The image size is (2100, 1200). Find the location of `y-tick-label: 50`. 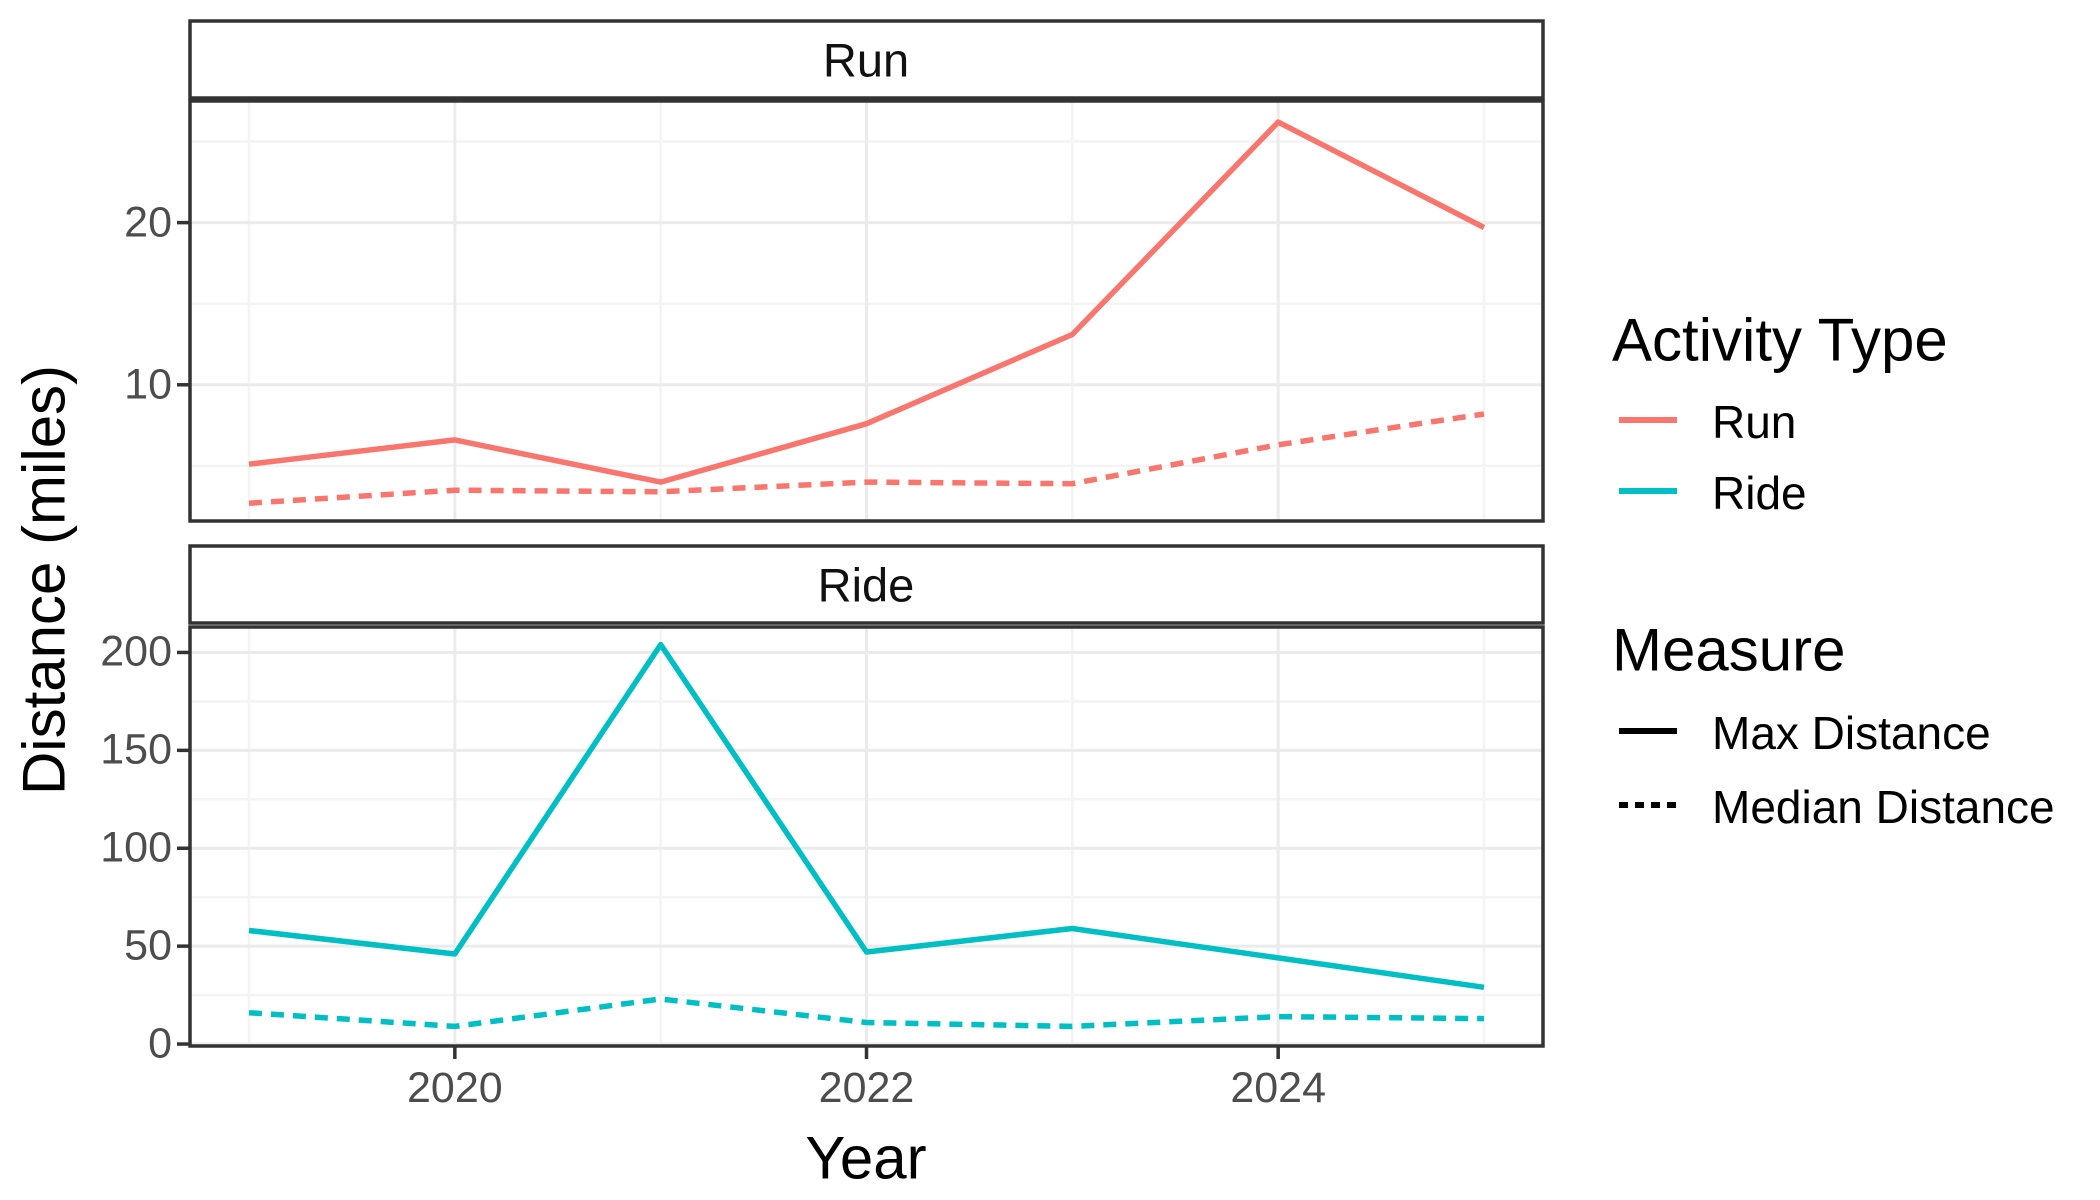

y-tick-label: 50 is located at coordinates (148, 945).